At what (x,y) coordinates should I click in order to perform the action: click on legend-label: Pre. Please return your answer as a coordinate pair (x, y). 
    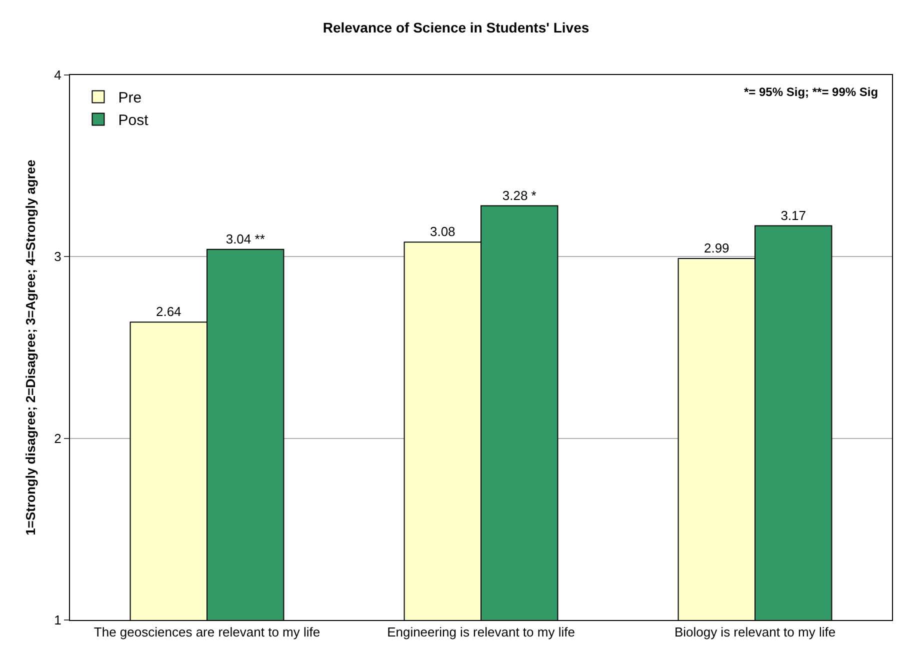
    Looking at the image, I should click on (130, 98).